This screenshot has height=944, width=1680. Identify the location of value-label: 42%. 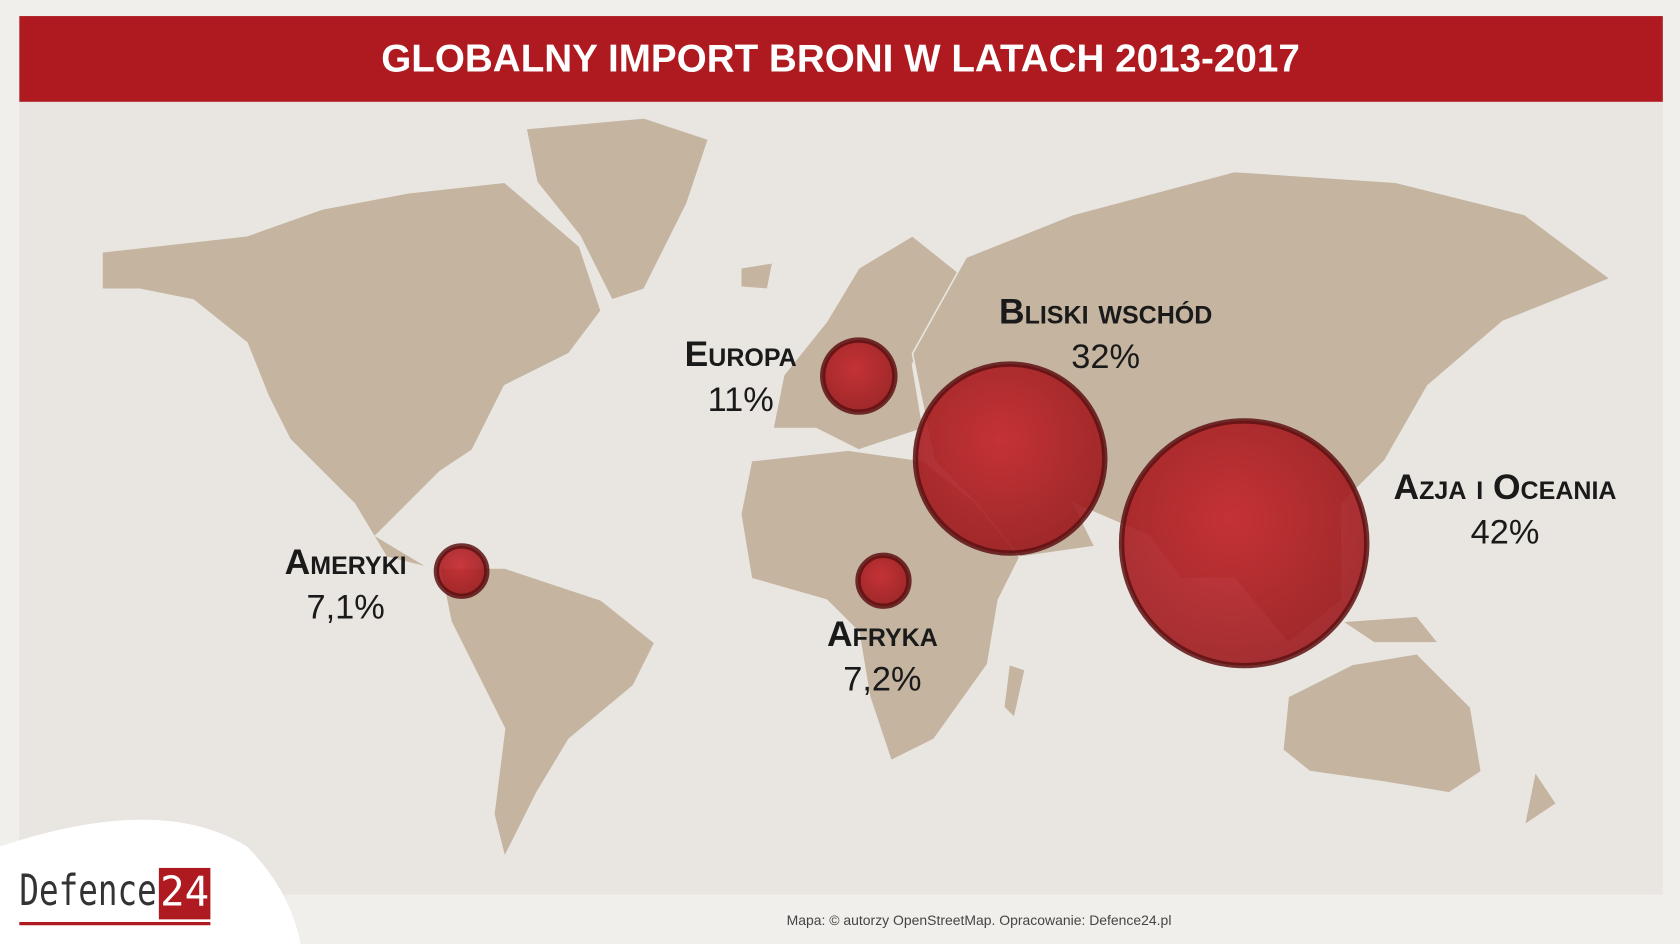
(1505, 533).